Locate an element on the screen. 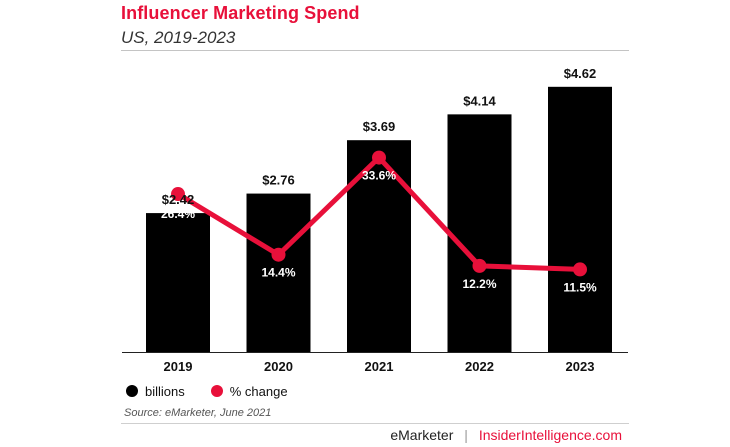 This screenshot has height=447, width=730. title-divider is located at coordinates (375, 50).